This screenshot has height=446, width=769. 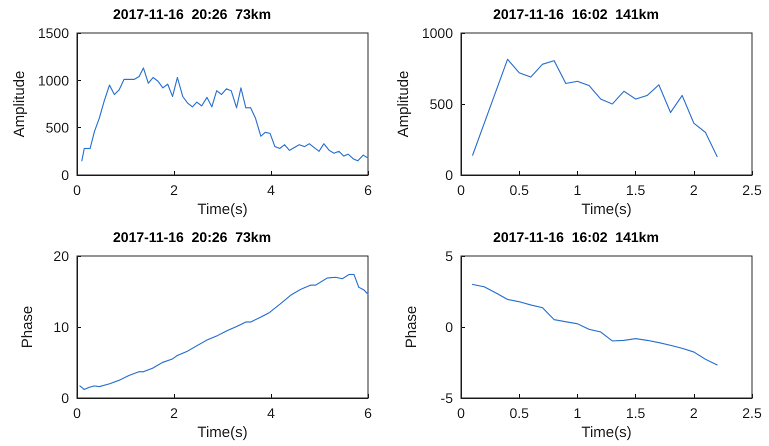 What do you see at coordinates (54, 33) in the screenshot?
I see `y-tick-label: 1500` at bounding box center [54, 33].